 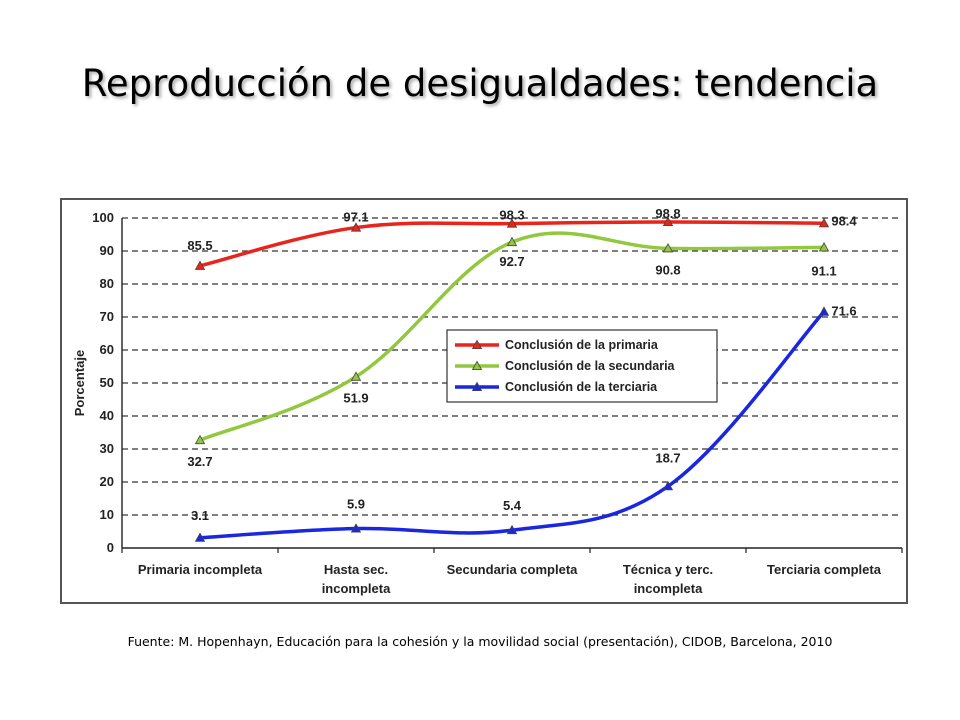 What do you see at coordinates (107, 283) in the screenshot?
I see `y-tick-label: 80` at bounding box center [107, 283].